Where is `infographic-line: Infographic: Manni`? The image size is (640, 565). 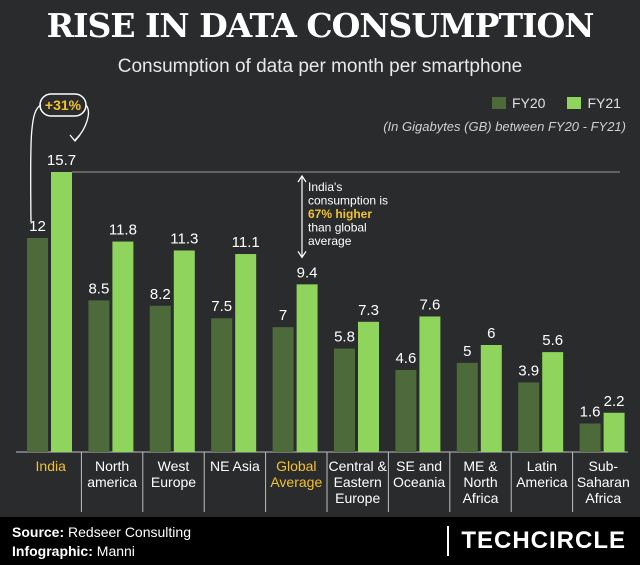
infographic-line: Infographic: Manni is located at coordinates (73, 551).